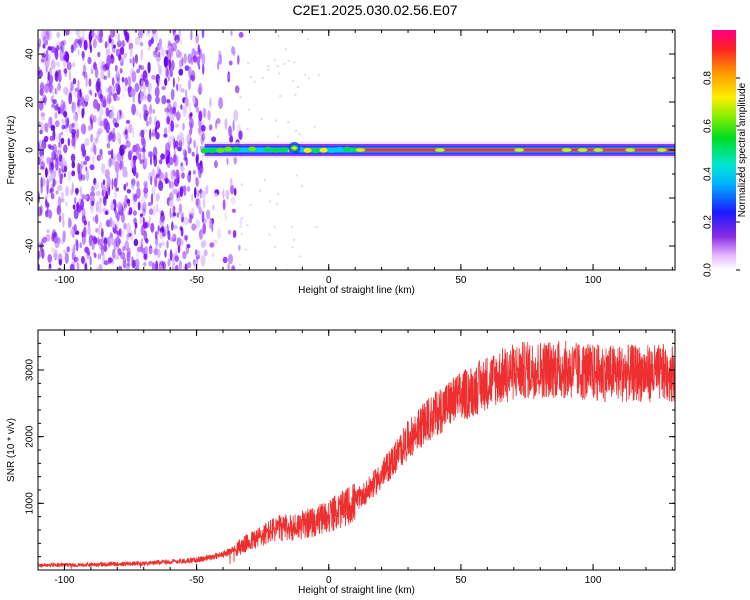  Describe the element at coordinates (375, 10) in the screenshot. I see `page-title: C2E1.2025.030.02.56.E07` at that location.